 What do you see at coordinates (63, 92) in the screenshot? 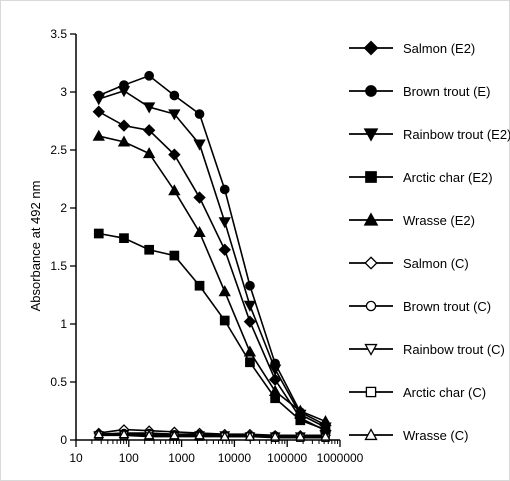
I see `y-tick-label: 3` at bounding box center [63, 92].